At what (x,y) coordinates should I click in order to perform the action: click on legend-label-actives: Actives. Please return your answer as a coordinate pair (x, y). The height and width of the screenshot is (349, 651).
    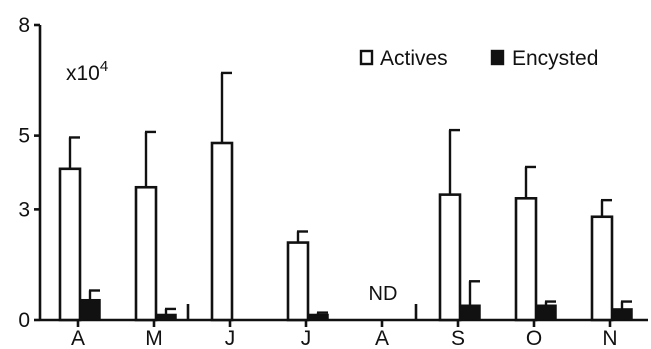
    Looking at the image, I should click on (414, 58).